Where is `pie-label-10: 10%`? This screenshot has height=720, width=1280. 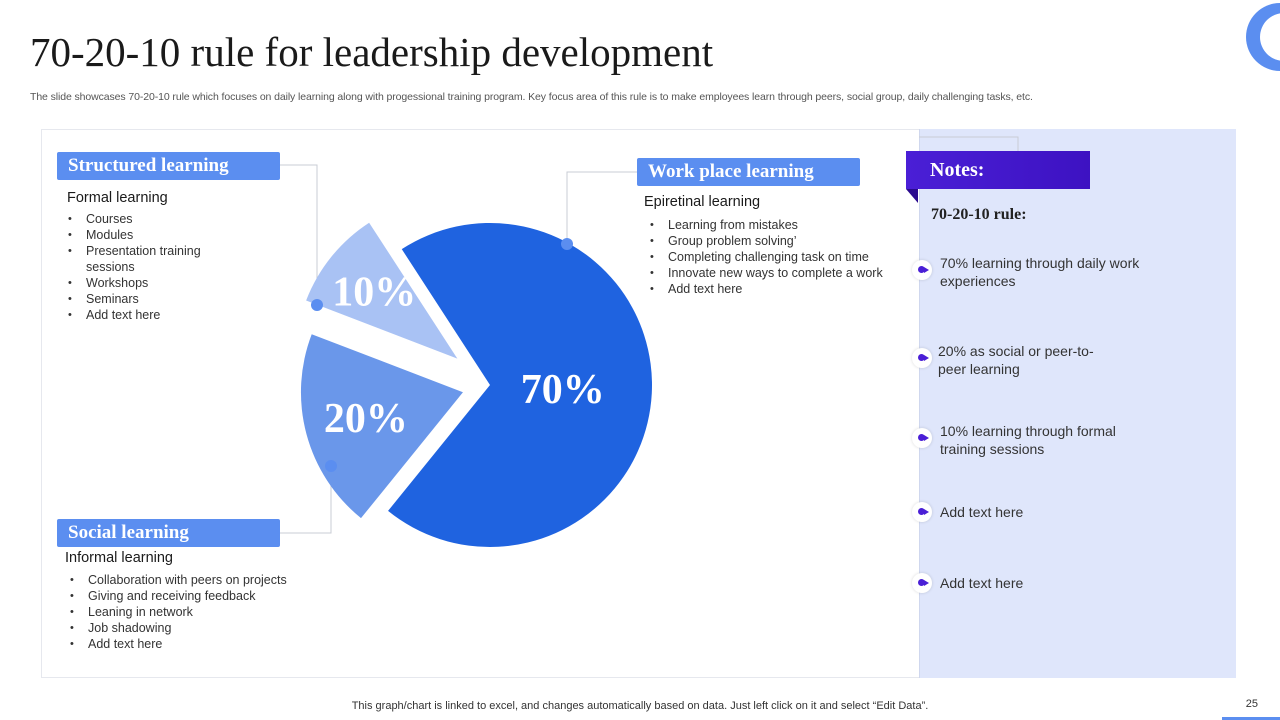 pie-label-10: 10% is located at coordinates (374, 292).